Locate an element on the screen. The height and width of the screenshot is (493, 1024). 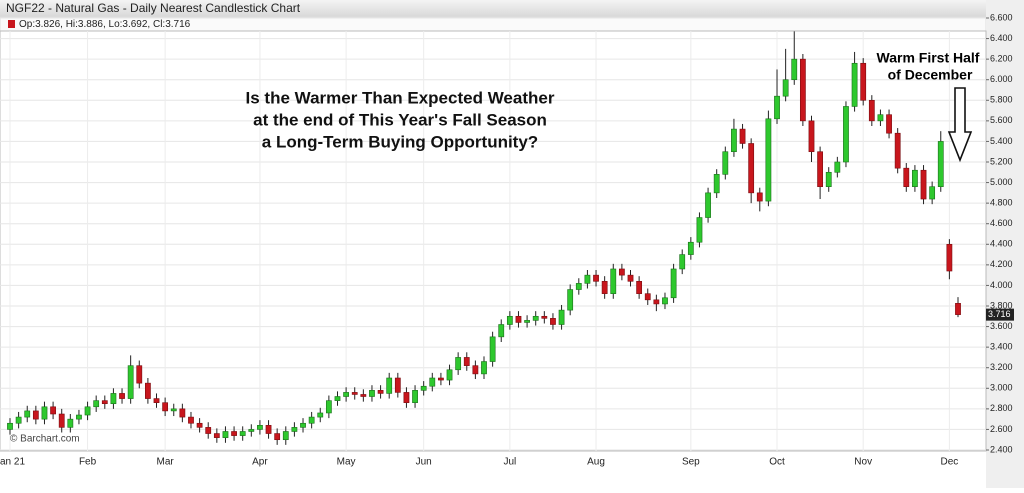
x-tick-label: Mar is located at coordinates (166, 462).